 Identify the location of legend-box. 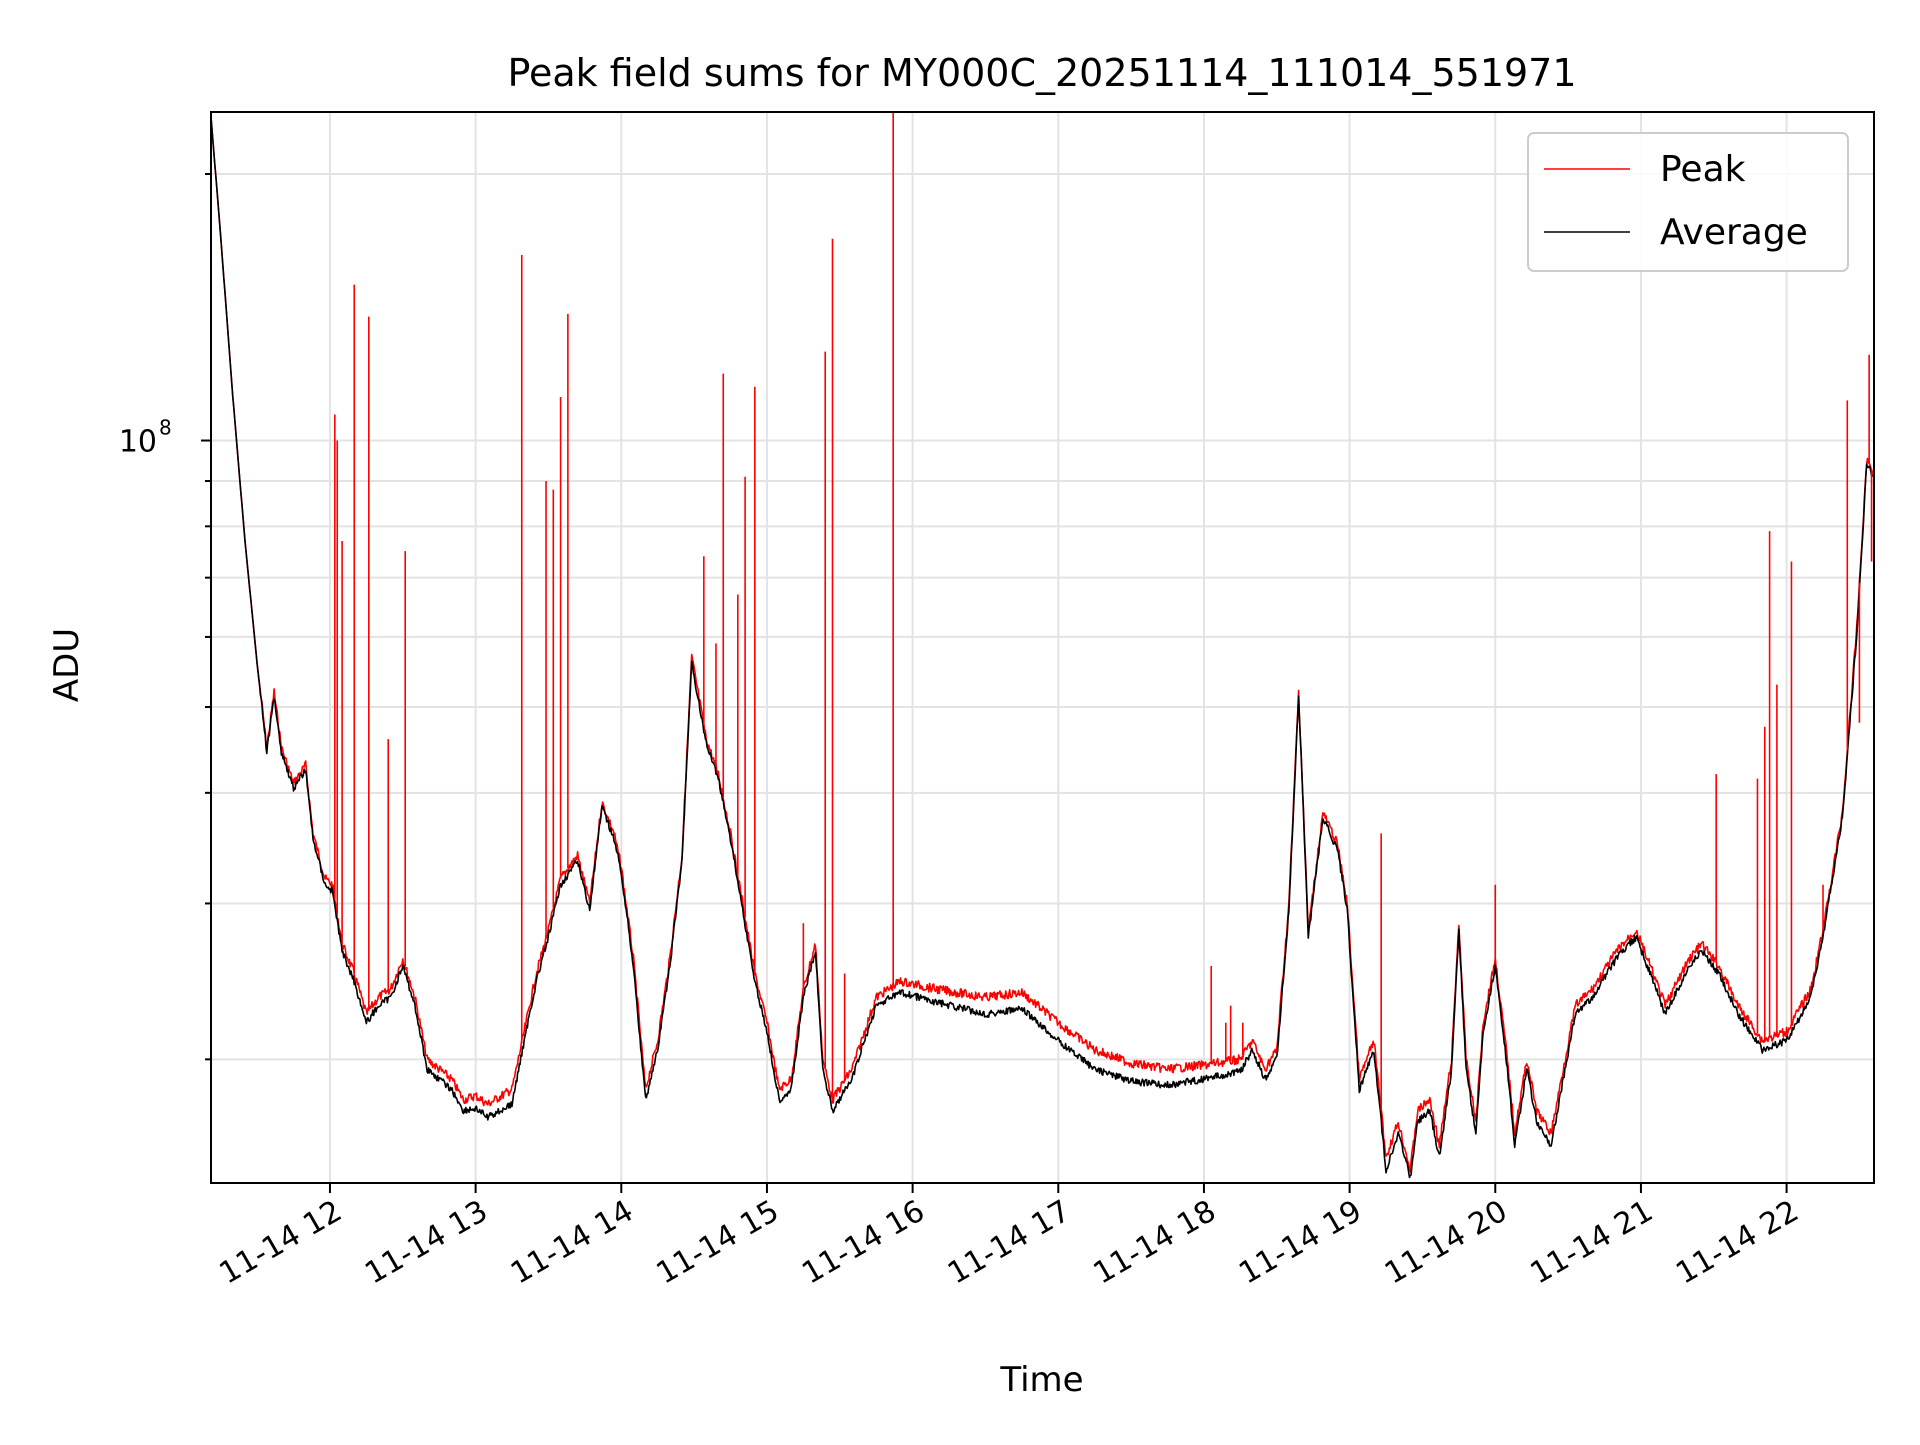
(1688, 202).